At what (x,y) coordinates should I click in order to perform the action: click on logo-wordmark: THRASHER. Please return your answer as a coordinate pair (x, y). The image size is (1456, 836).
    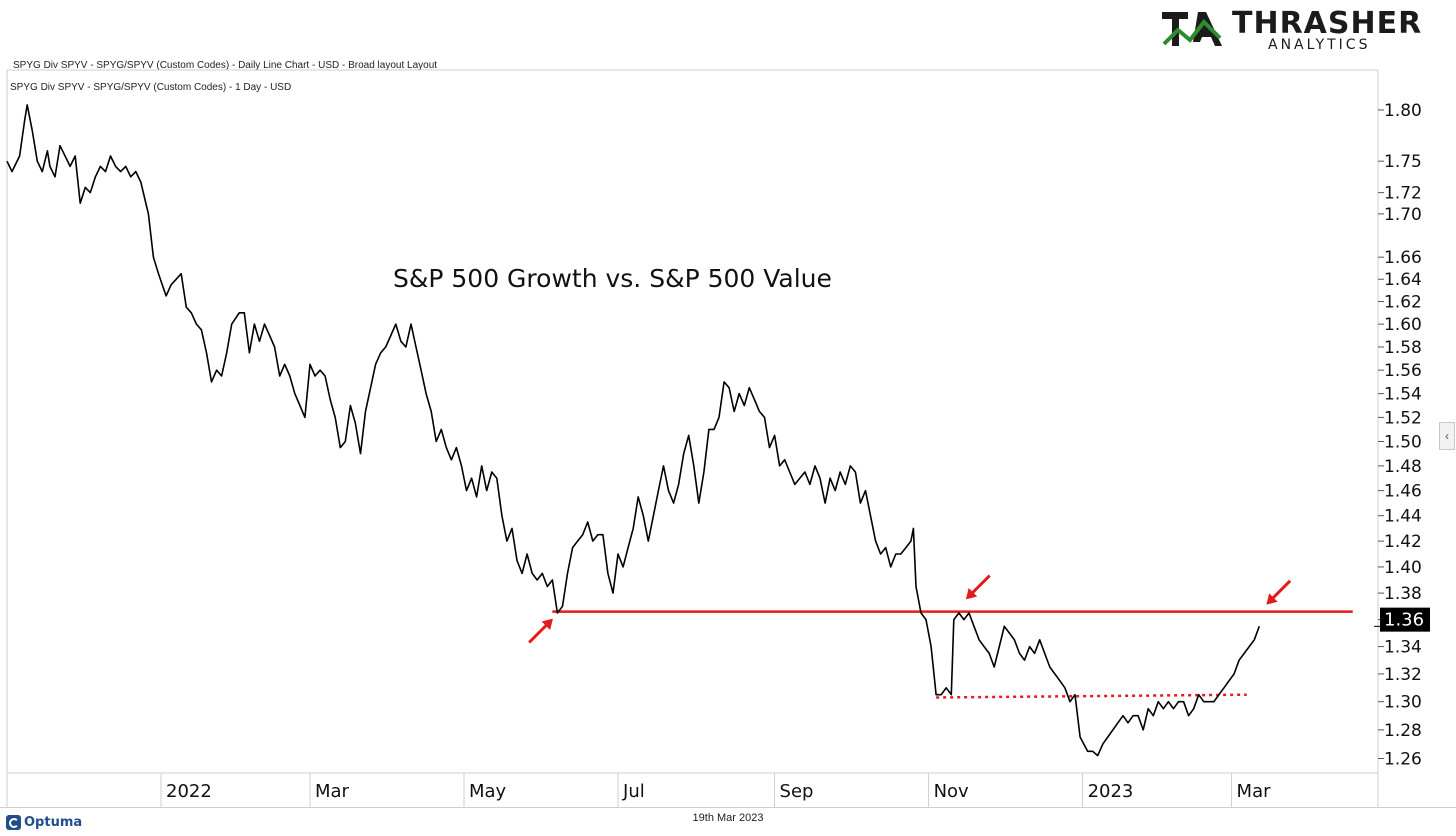
    Looking at the image, I should click on (1327, 23).